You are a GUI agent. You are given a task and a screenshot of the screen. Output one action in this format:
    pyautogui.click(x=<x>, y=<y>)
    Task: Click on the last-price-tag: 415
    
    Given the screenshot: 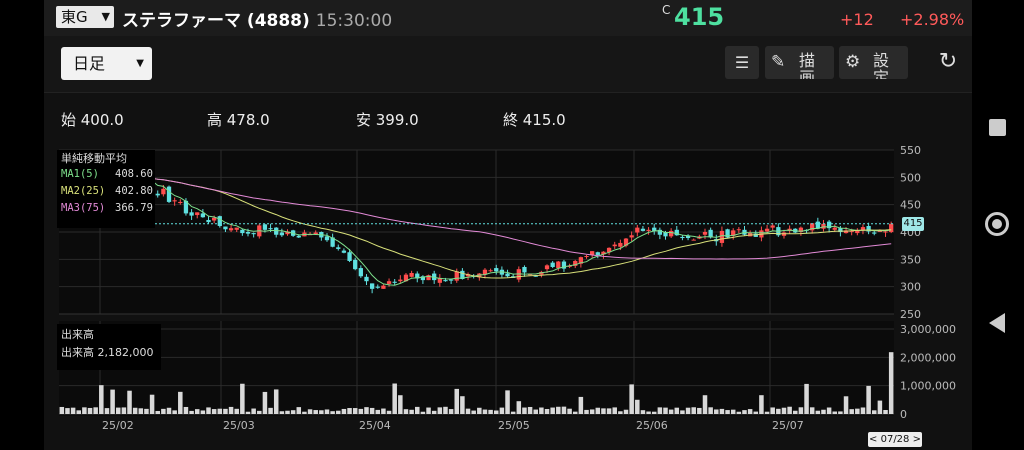 What is the action you would take?
    pyautogui.click(x=913, y=224)
    